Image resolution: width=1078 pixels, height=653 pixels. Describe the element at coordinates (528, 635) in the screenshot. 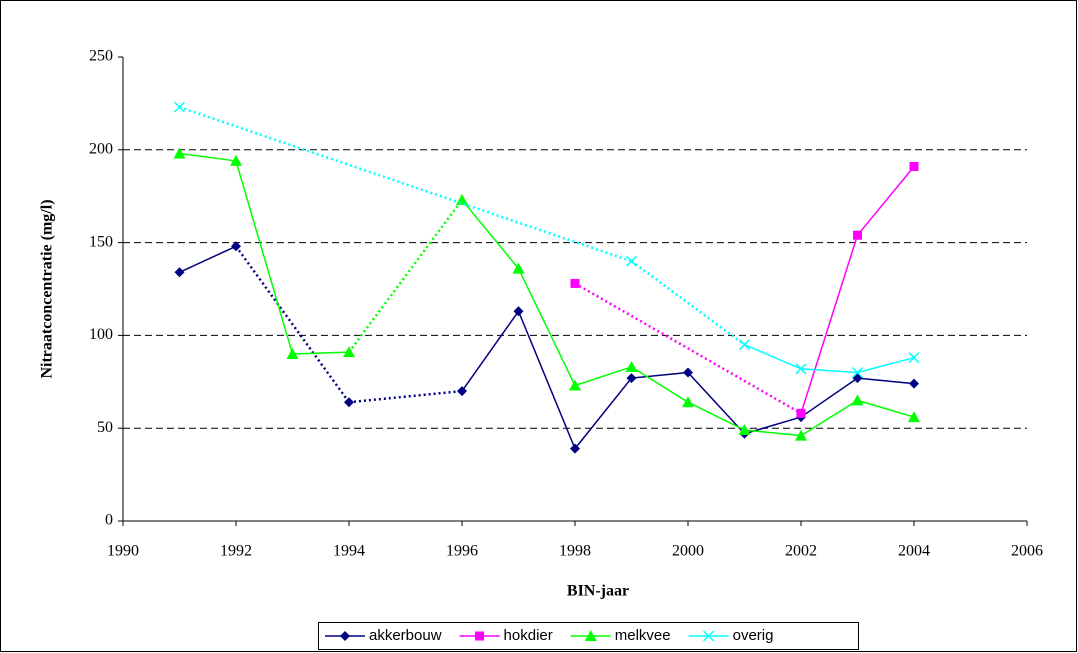

I see `legend-label: hokdier` at that location.